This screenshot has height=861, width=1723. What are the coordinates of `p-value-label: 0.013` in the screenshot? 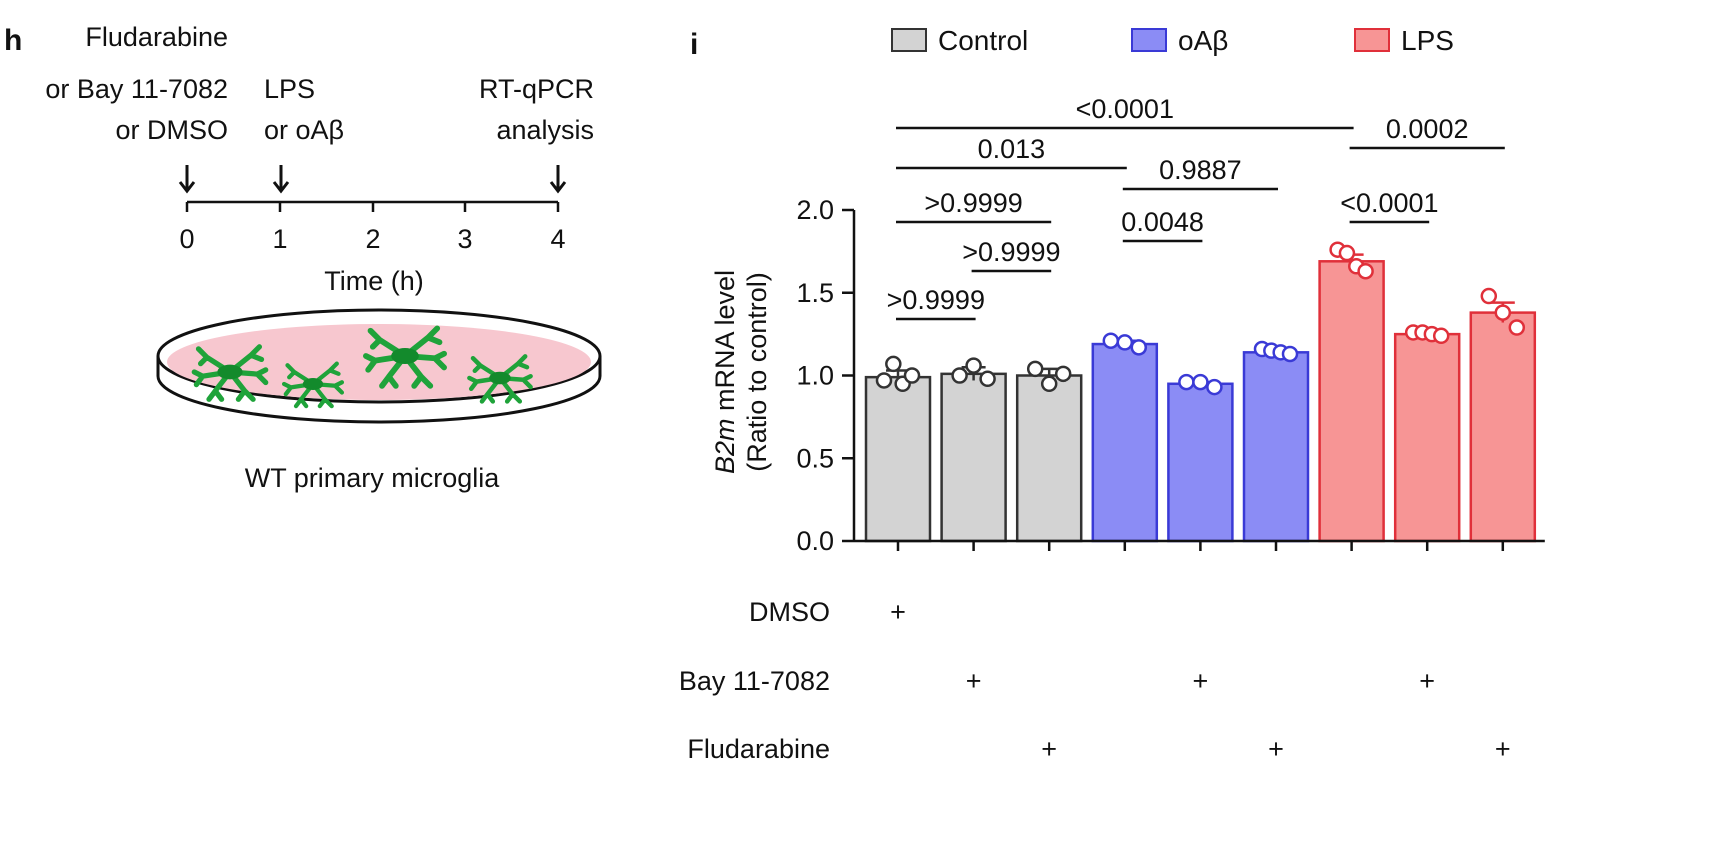 It's located at (1012, 149).